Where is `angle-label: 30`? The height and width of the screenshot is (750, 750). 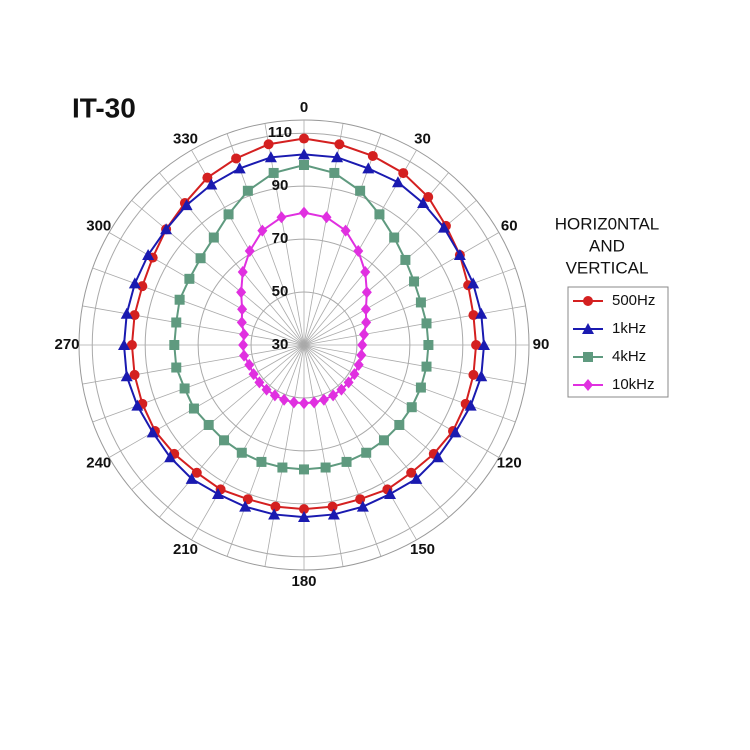 angle-label: 30 is located at coordinates (422, 139).